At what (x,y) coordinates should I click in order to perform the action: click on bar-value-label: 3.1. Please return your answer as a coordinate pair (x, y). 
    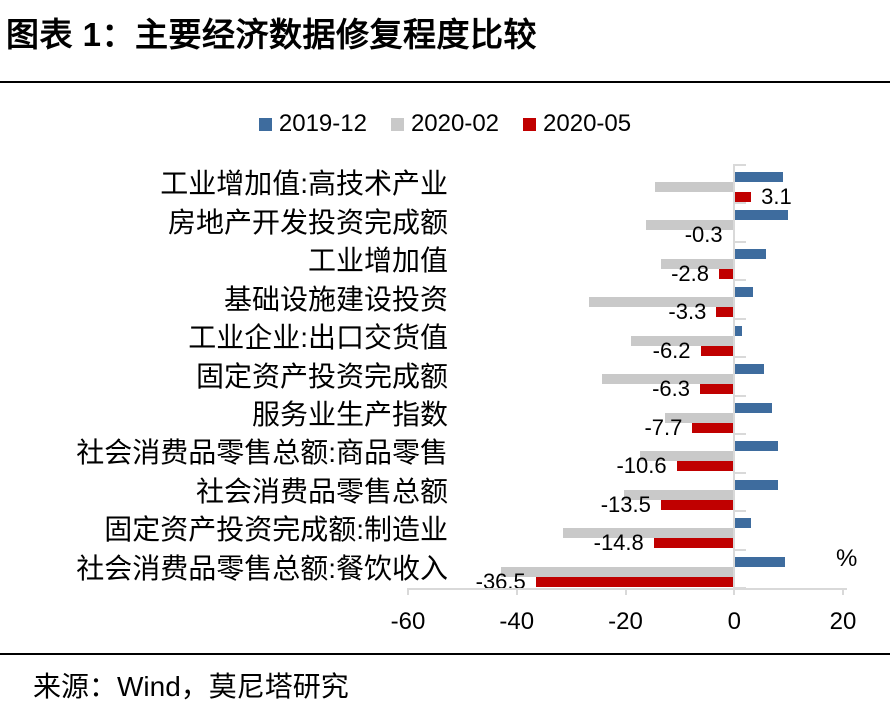
    Looking at the image, I should click on (776, 196).